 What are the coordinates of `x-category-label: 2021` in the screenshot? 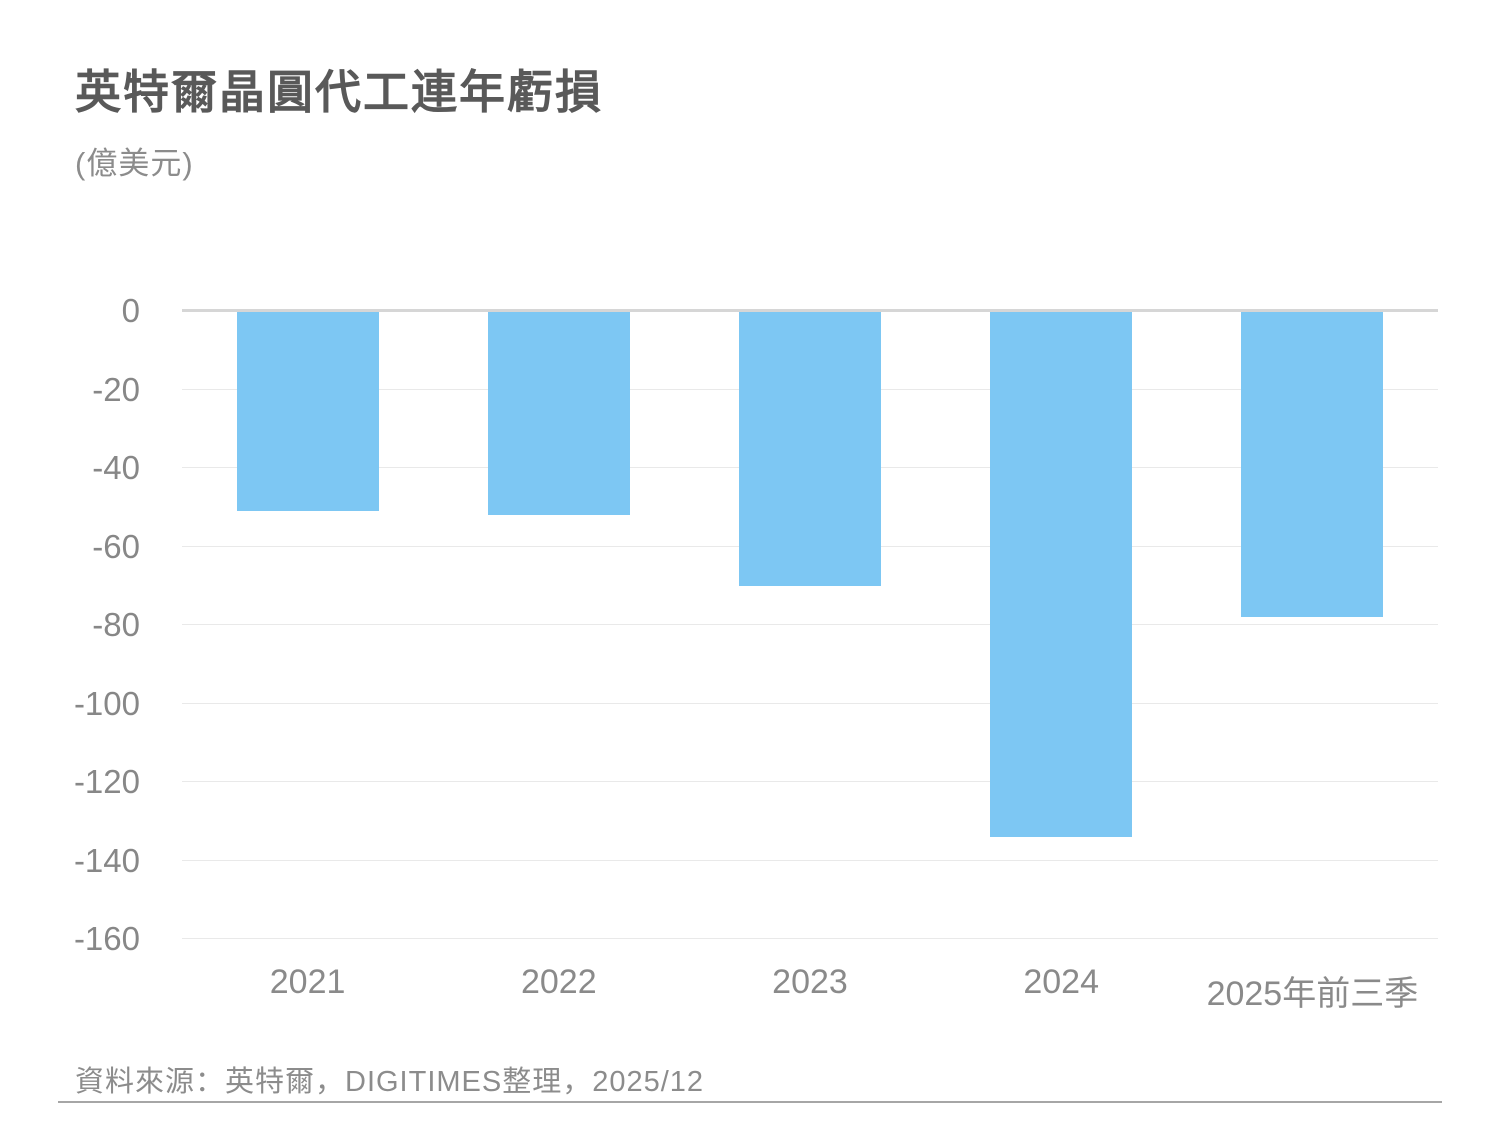 It's located at (307, 982).